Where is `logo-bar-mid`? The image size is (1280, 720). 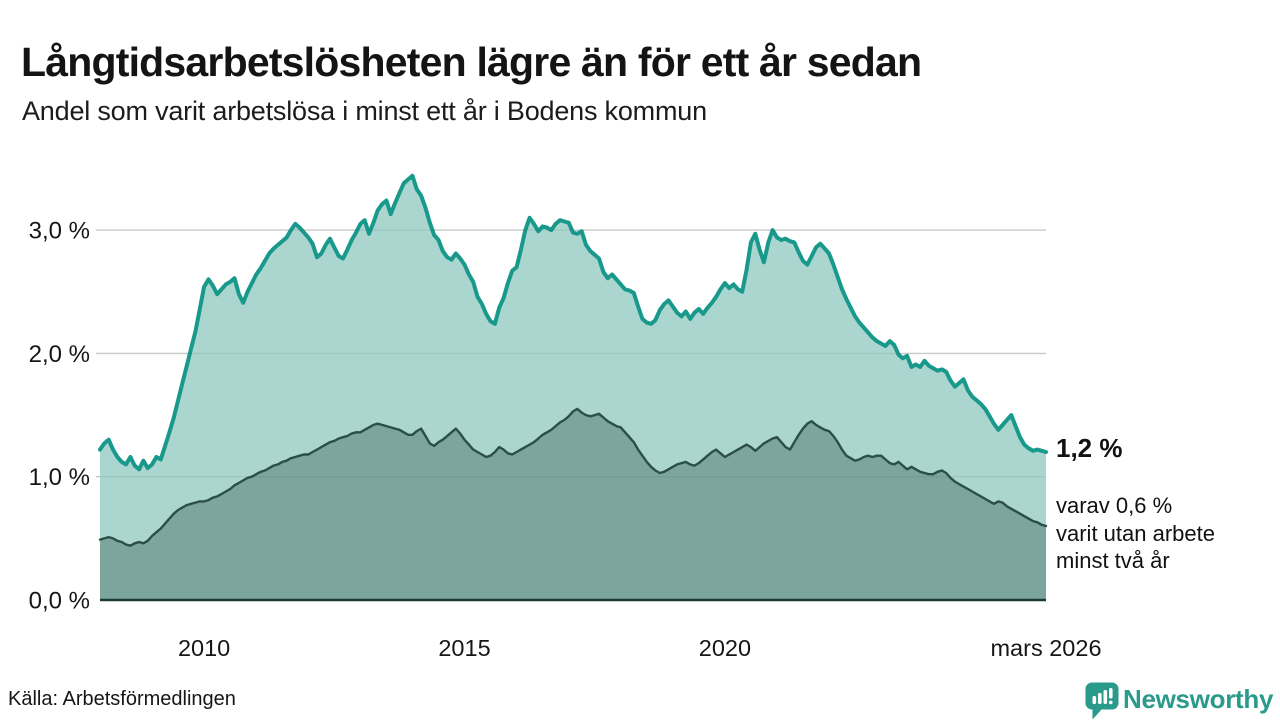 logo-bar-mid is located at coordinates (1100, 698).